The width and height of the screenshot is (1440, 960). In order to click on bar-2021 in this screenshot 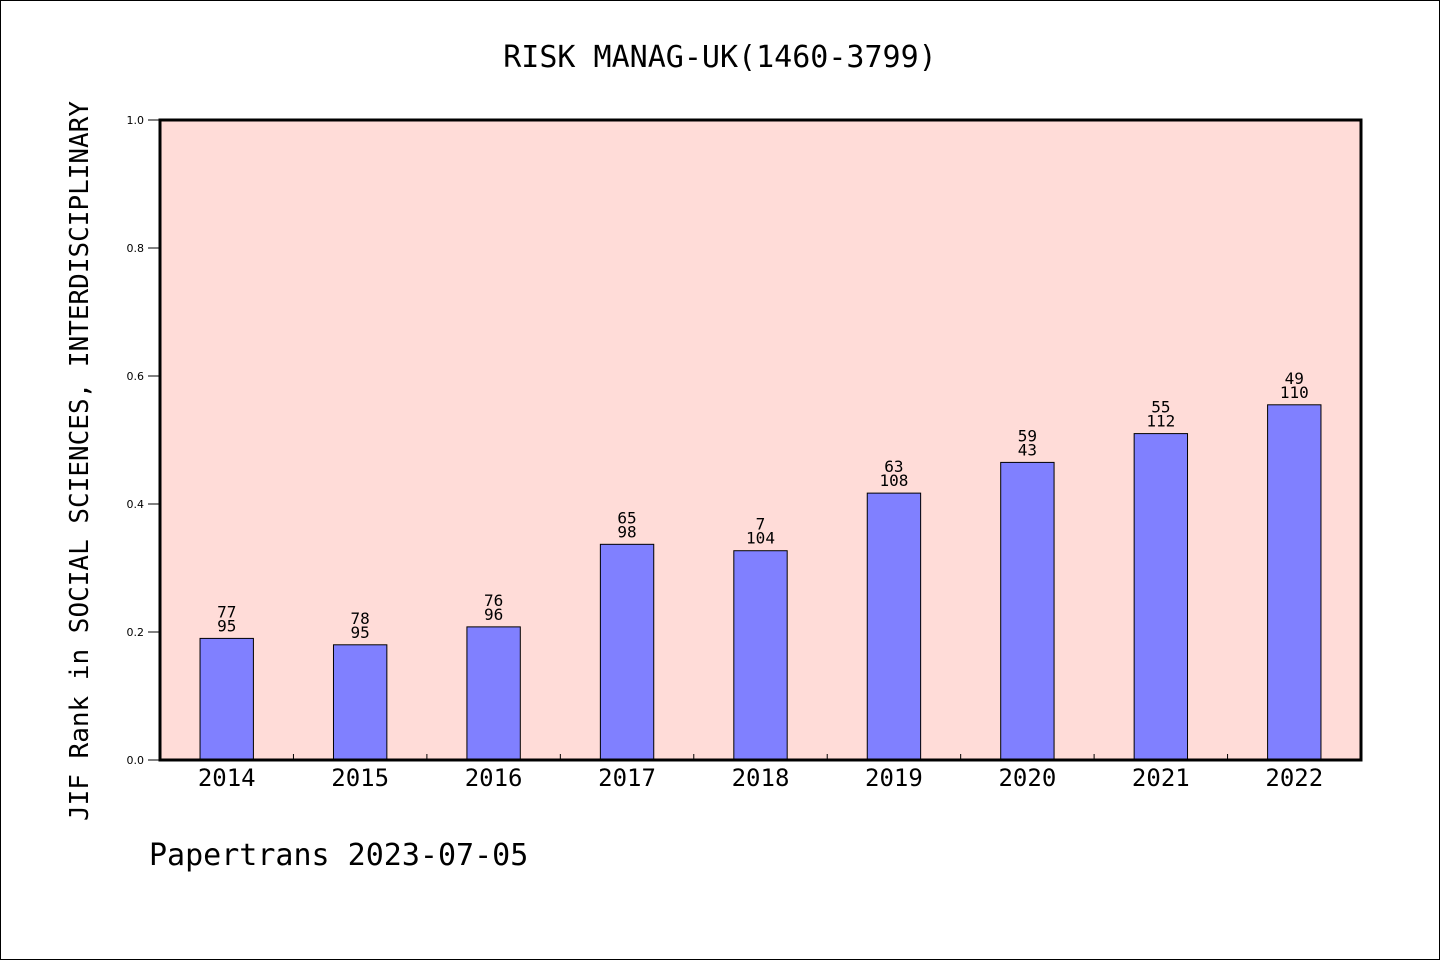, I will do `click(1161, 597)`.